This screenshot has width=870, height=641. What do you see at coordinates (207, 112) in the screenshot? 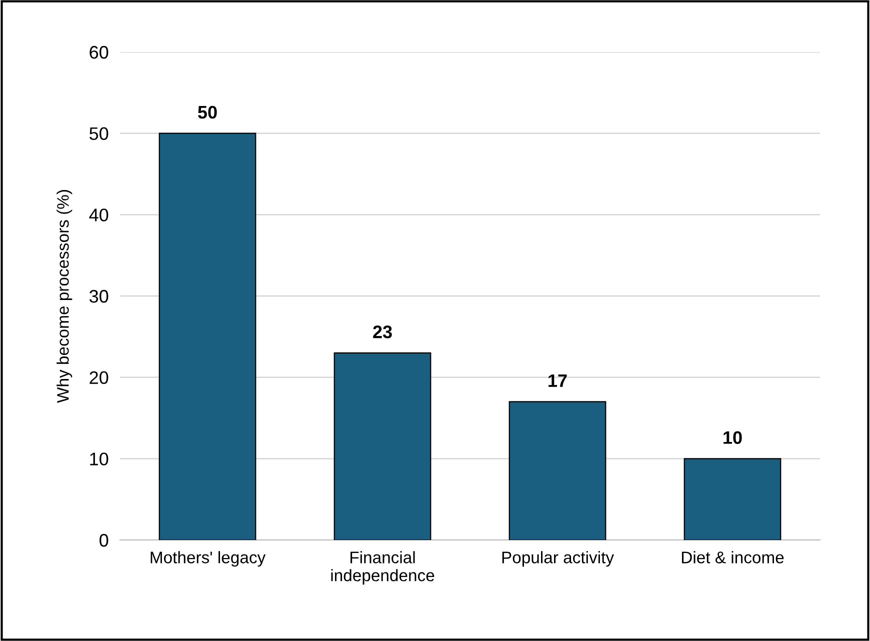
I see `data-label: 50` at bounding box center [207, 112].